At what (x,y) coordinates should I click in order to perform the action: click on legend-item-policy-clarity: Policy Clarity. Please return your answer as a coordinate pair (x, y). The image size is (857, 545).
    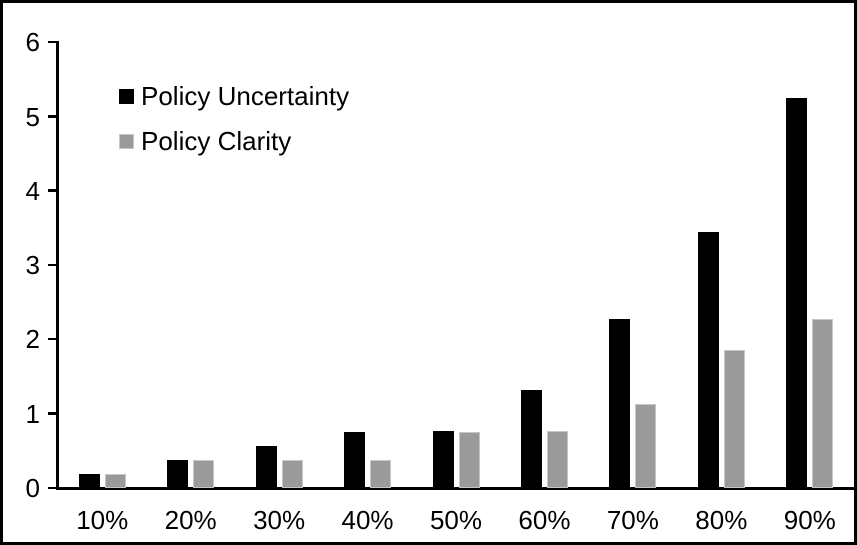
    Looking at the image, I should click on (234, 140).